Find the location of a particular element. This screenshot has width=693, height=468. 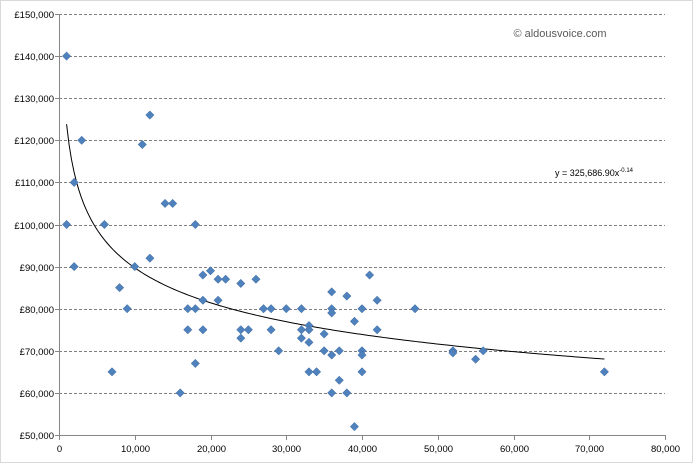

y-tick-label: £140,000 is located at coordinates (34, 57).